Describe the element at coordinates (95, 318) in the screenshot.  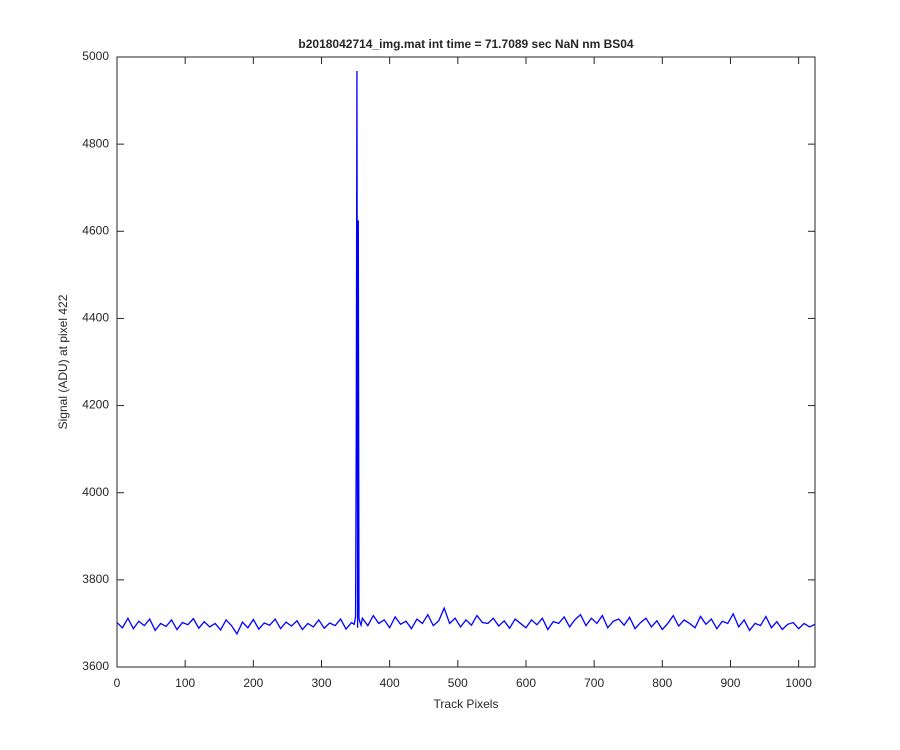
I see `y-tick-label: 4400` at that location.